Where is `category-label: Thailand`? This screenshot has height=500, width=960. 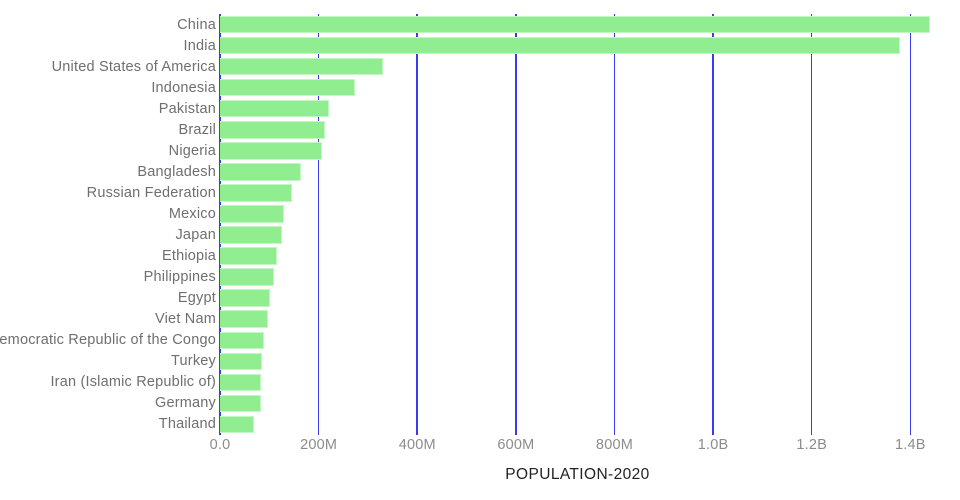
category-label: Thailand is located at coordinates (187, 424).